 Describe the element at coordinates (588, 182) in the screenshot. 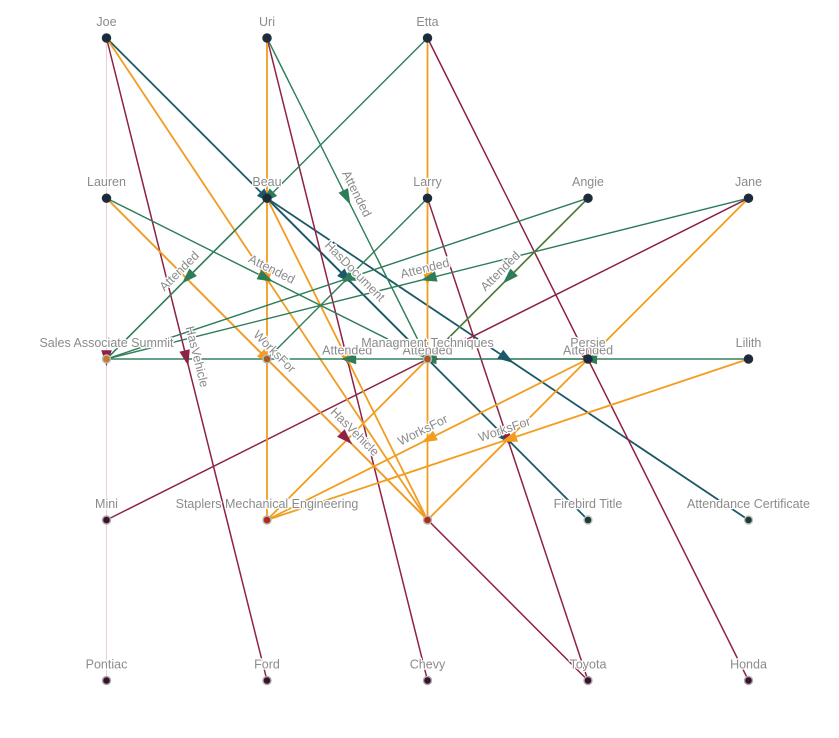

I see `svg-text: Angie` at that location.